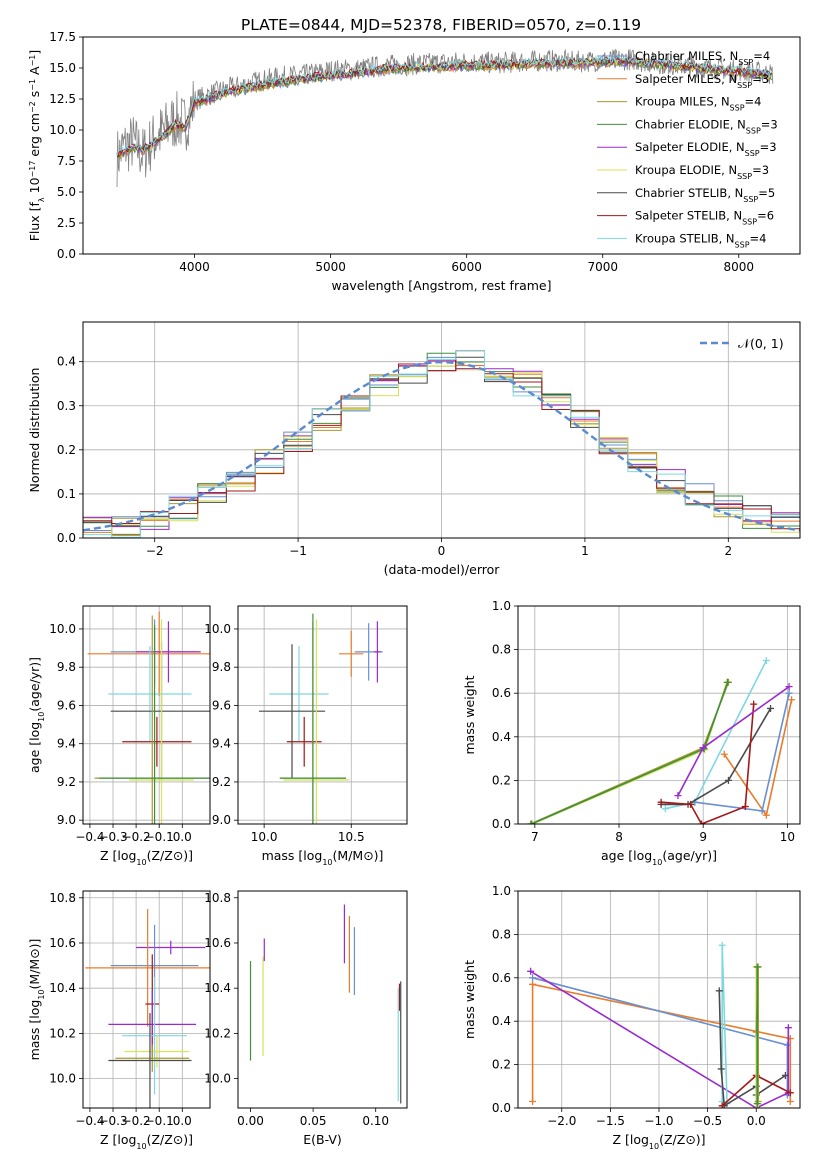 The image size is (819, 1170). I want to click on xtick-label: 0.05, so click(313, 1121).